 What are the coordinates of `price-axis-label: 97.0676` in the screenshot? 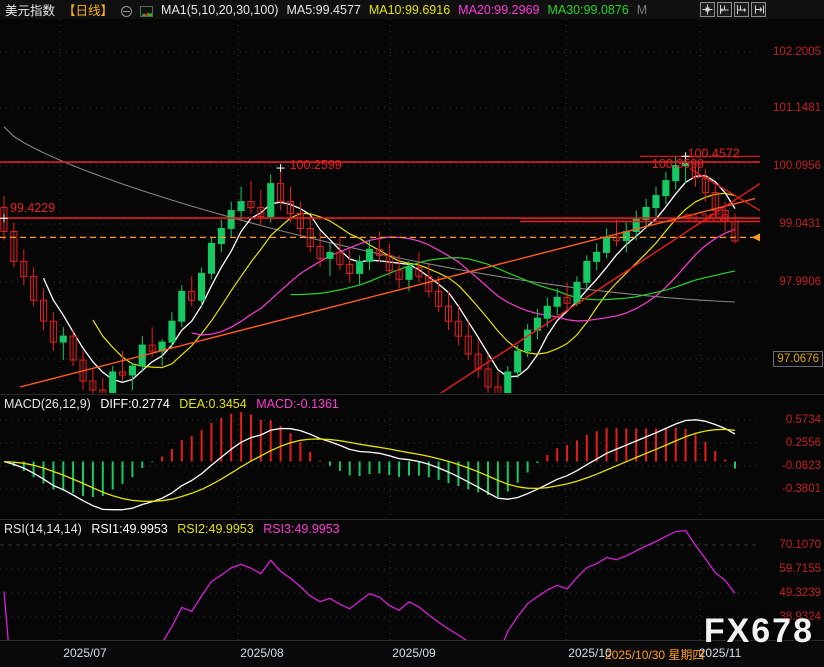 It's located at (798, 359).